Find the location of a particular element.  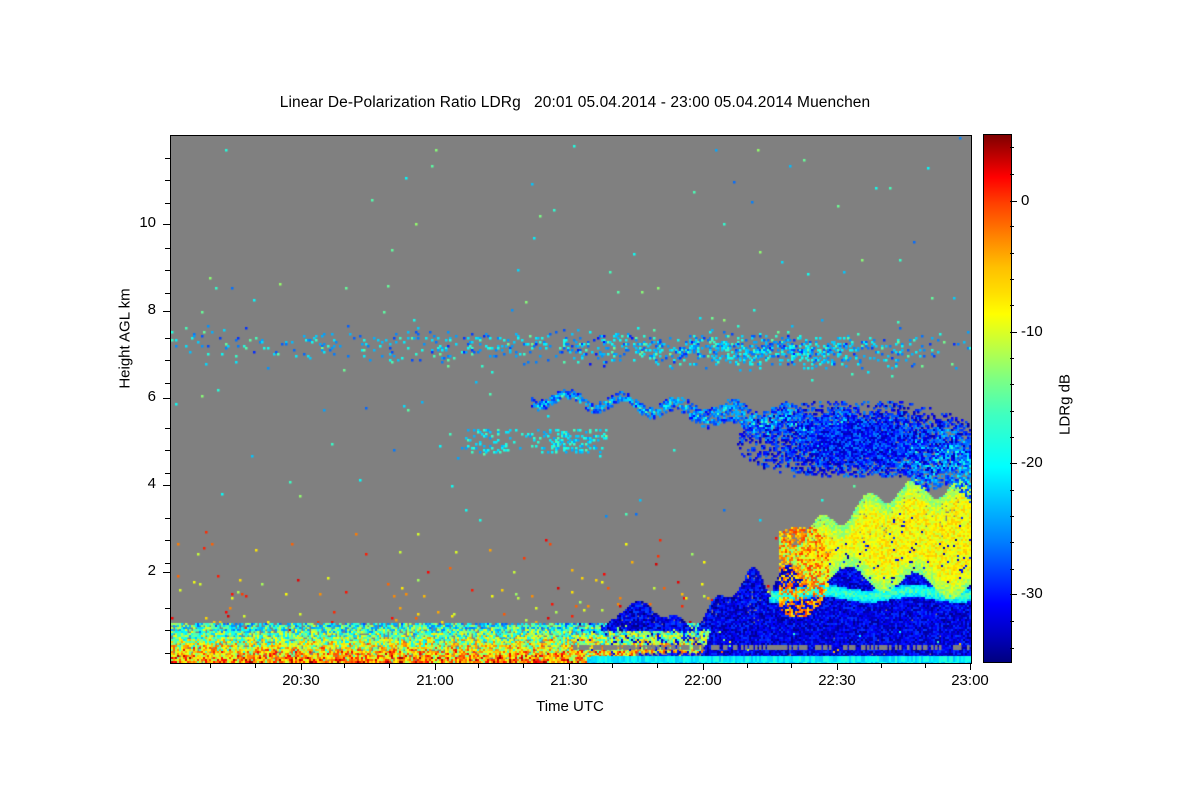

colorbar-title: LDRg dB is located at coordinates (1065, 404).